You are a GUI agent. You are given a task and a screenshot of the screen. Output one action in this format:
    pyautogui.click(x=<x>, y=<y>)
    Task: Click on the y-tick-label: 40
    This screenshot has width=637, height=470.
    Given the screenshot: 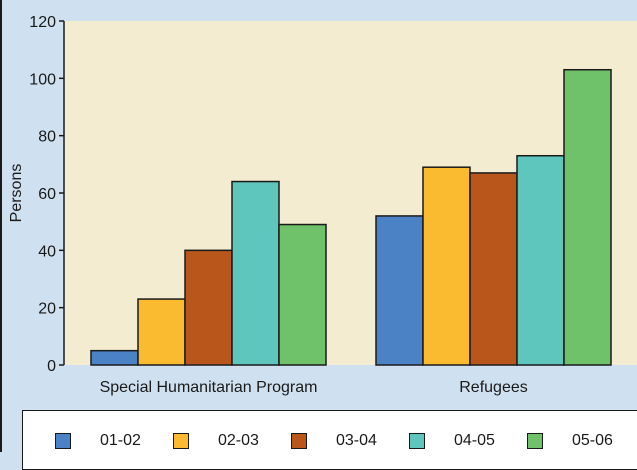 What is the action you would take?
    pyautogui.click(x=47, y=251)
    